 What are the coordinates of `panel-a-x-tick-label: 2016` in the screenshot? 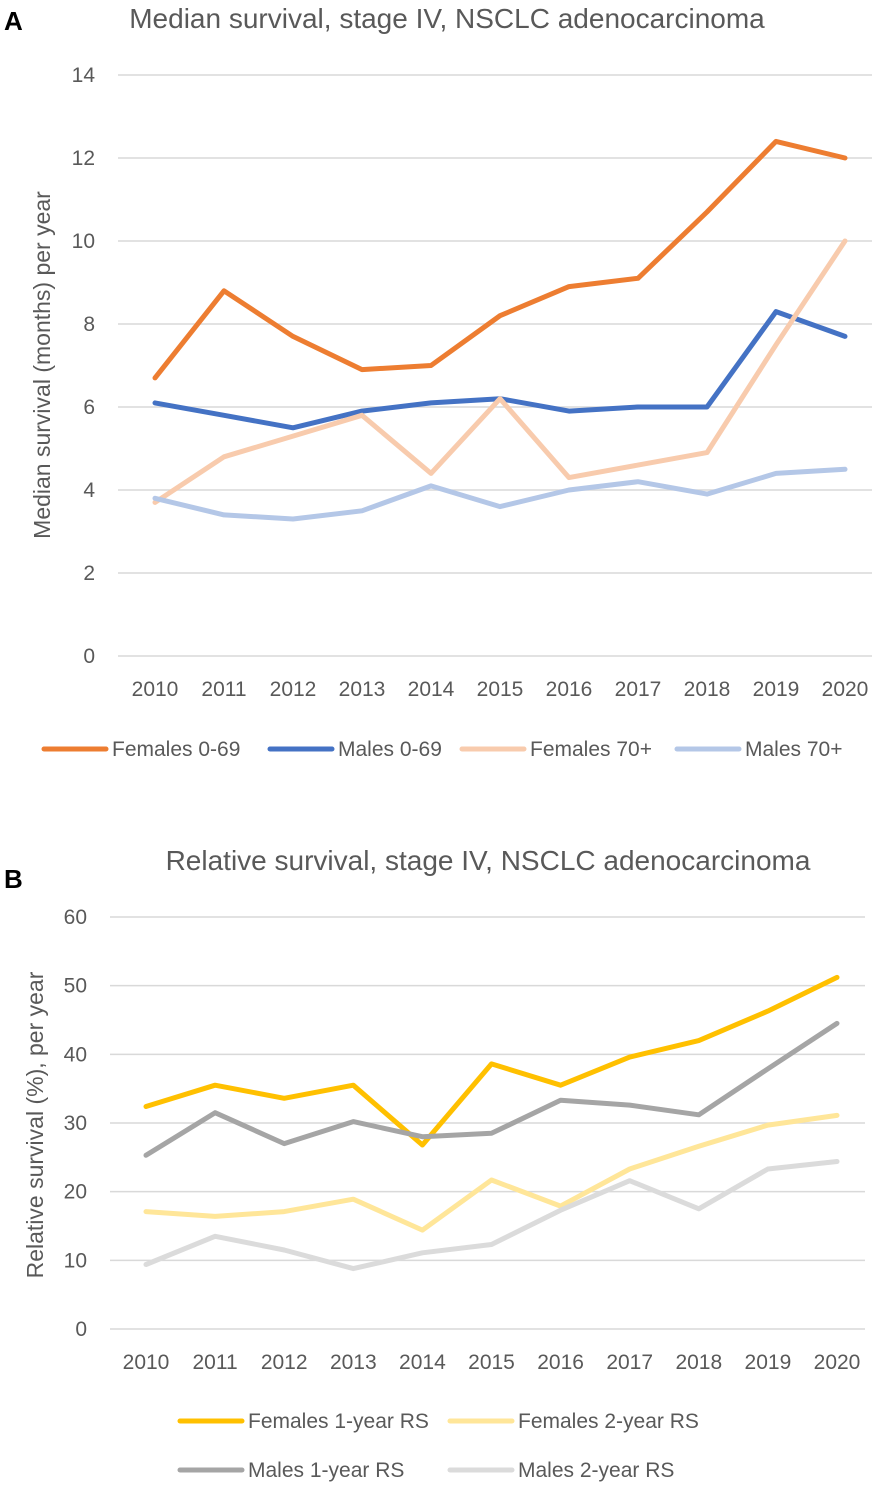 It's located at (569, 689).